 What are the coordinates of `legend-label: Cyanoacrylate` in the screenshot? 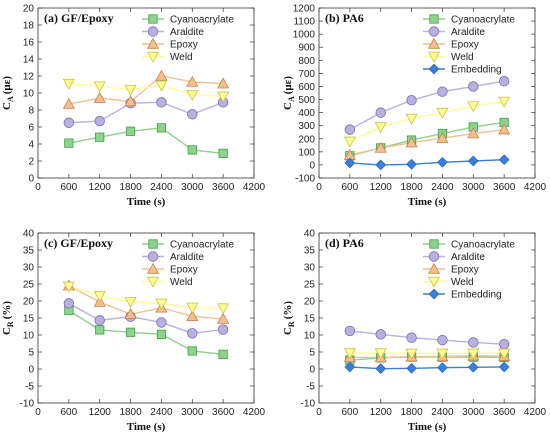 It's located at (483, 245).